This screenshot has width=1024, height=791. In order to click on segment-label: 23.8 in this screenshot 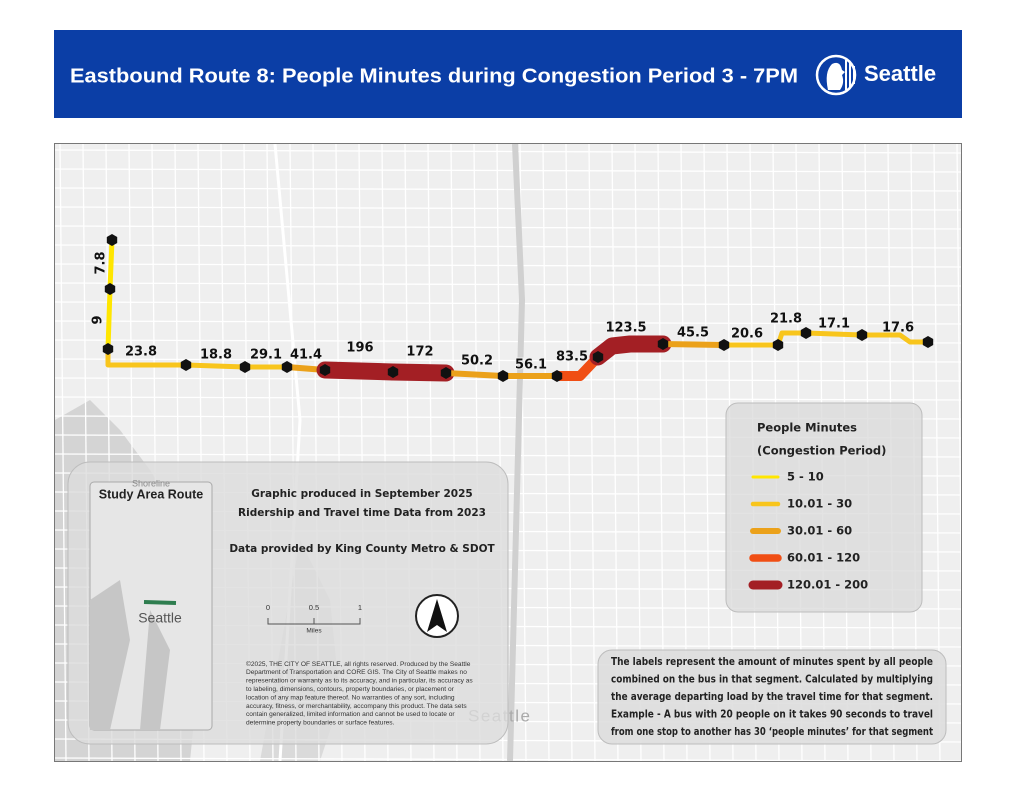, I will do `click(141, 352)`.